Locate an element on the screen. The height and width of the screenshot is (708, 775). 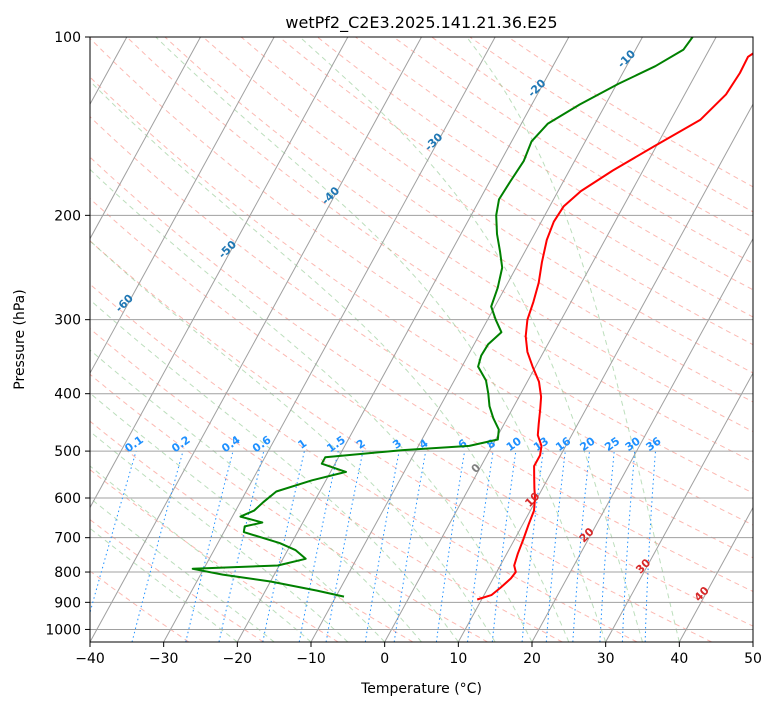
y-tick-label: 100 is located at coordinates (67, 38).